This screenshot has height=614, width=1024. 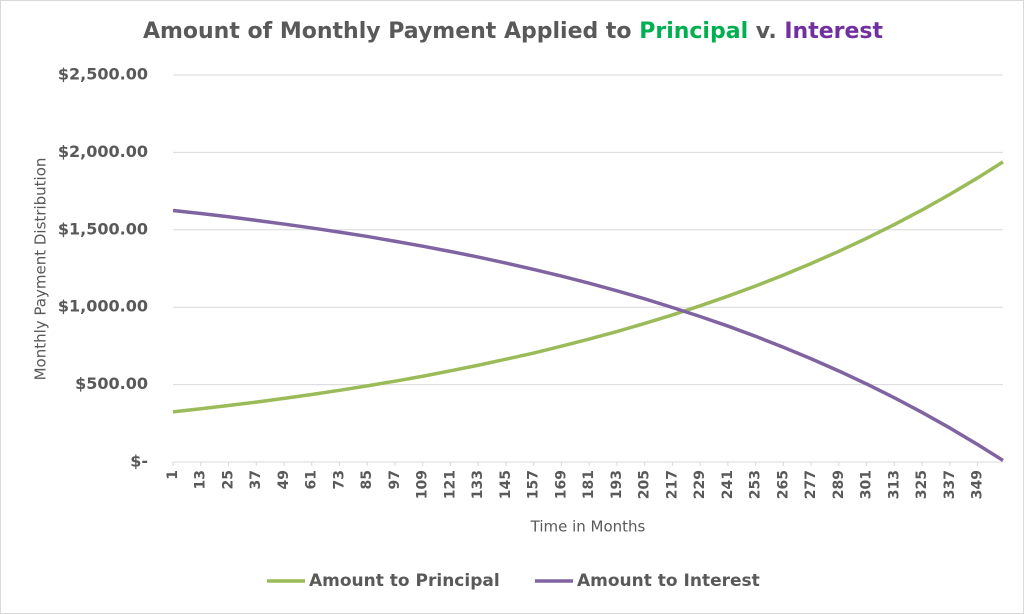 I want to click on x-tick-label: 1, so click(x=173, y=475).